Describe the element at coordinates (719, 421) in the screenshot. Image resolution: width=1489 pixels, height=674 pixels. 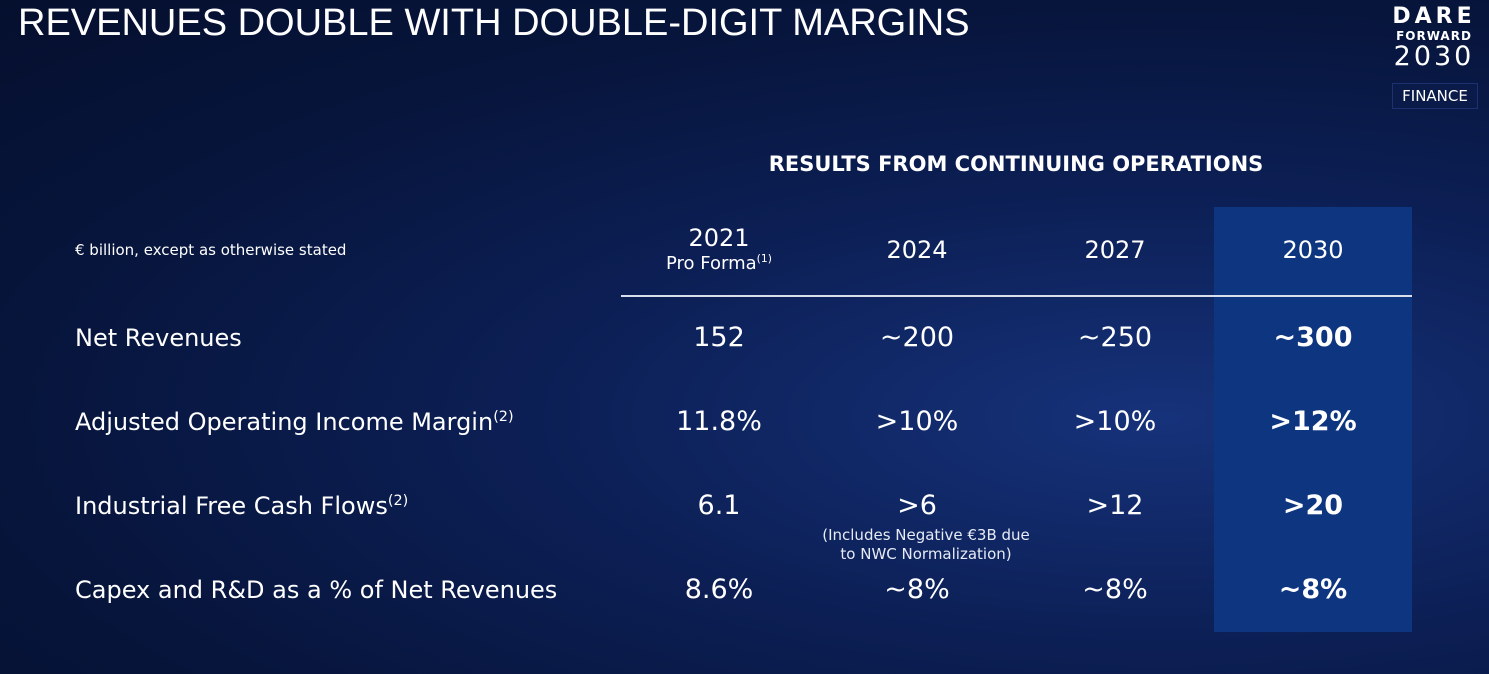
I see `cell-aoi-margin-2021: 11.8%` at that location.